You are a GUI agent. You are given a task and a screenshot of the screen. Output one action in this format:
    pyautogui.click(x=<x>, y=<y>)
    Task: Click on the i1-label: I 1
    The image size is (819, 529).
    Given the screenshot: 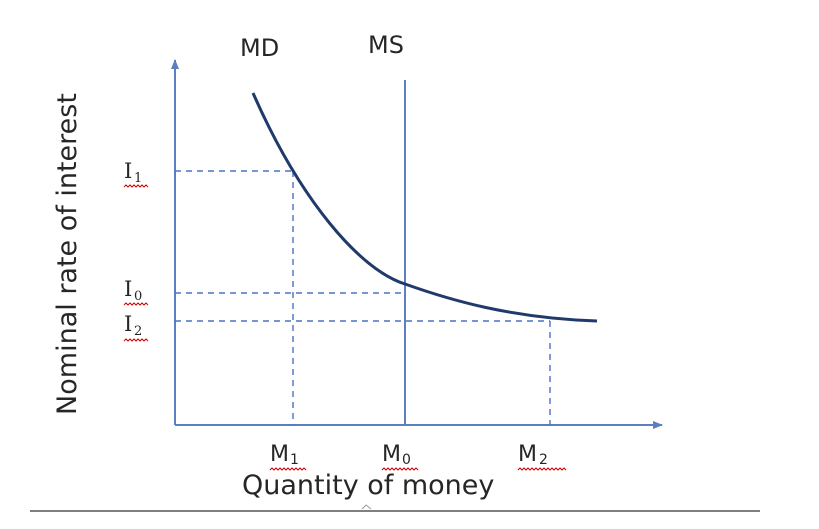 What is the action you would take?
    pyautogui.click(x=136, y=173)
    